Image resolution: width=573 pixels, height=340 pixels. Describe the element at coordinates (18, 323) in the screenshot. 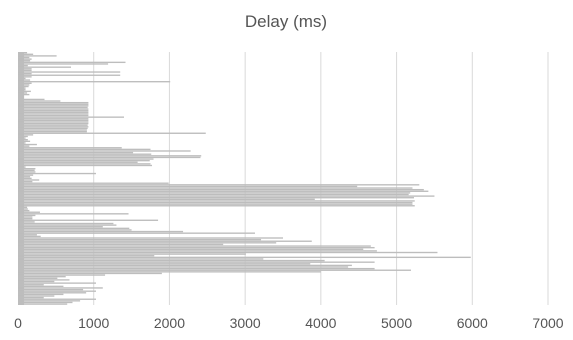

I see `x-tick-label: 0` at that location.